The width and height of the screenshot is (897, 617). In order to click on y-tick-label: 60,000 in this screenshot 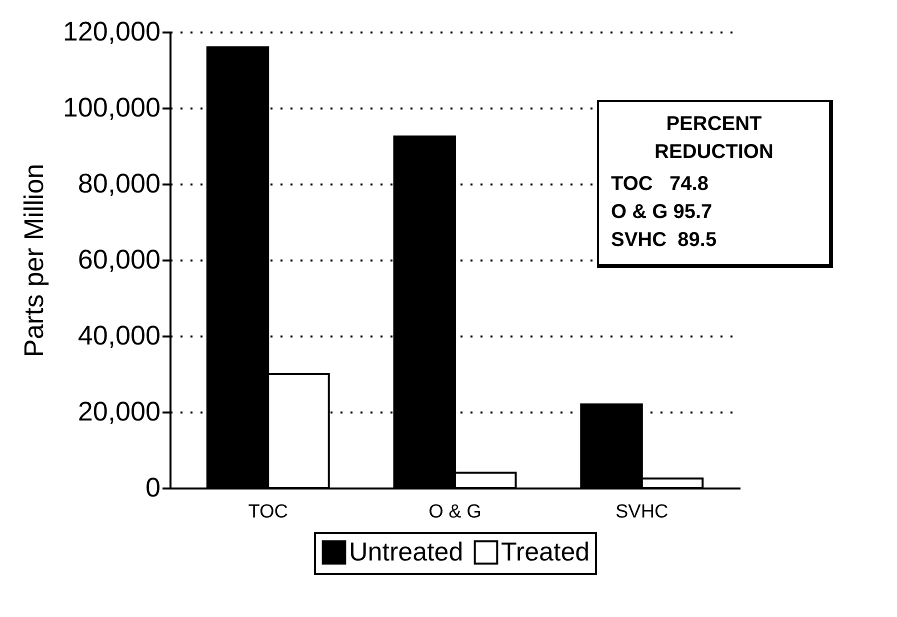, I will do `click(119, 259)`.